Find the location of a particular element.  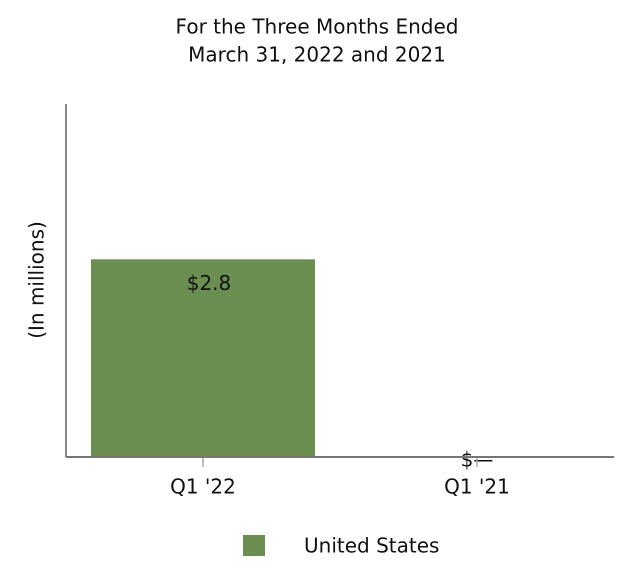

x-tick-label: Q1 '22 is located at coordinates (203, 487).